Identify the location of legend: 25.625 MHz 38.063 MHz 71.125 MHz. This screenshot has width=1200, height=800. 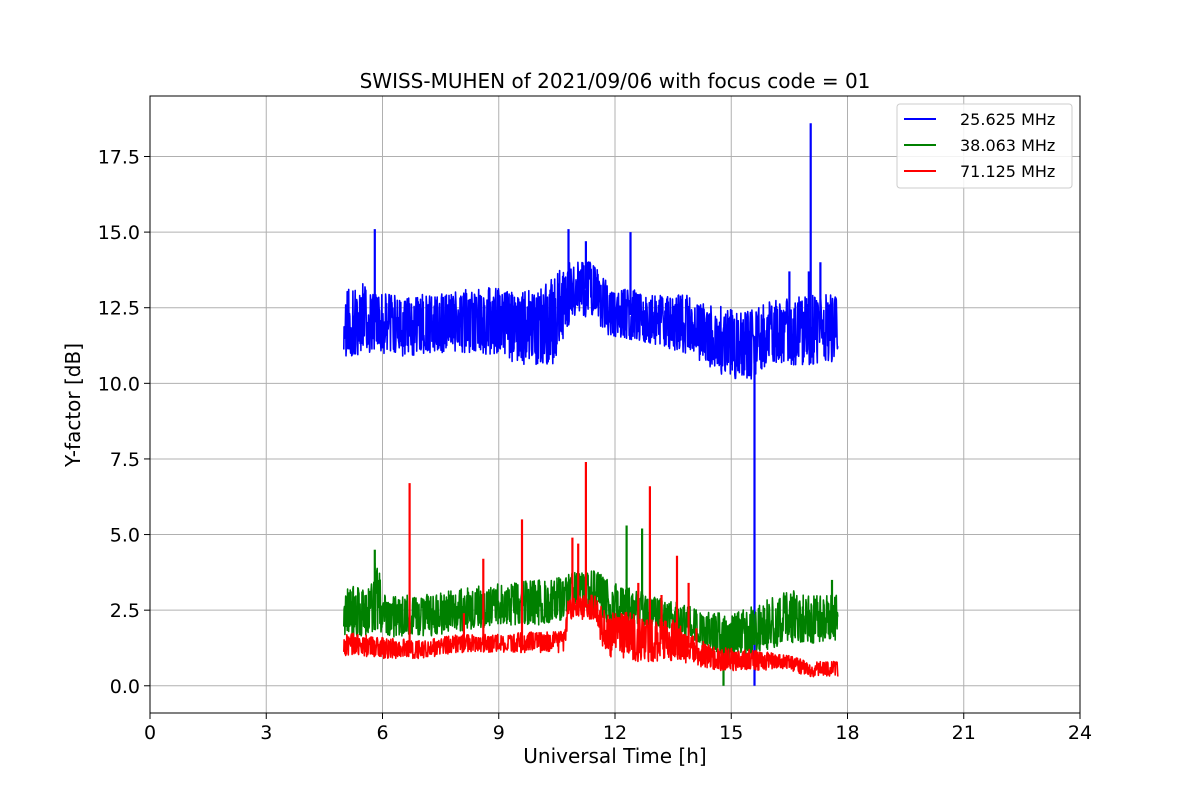
(984, 146).